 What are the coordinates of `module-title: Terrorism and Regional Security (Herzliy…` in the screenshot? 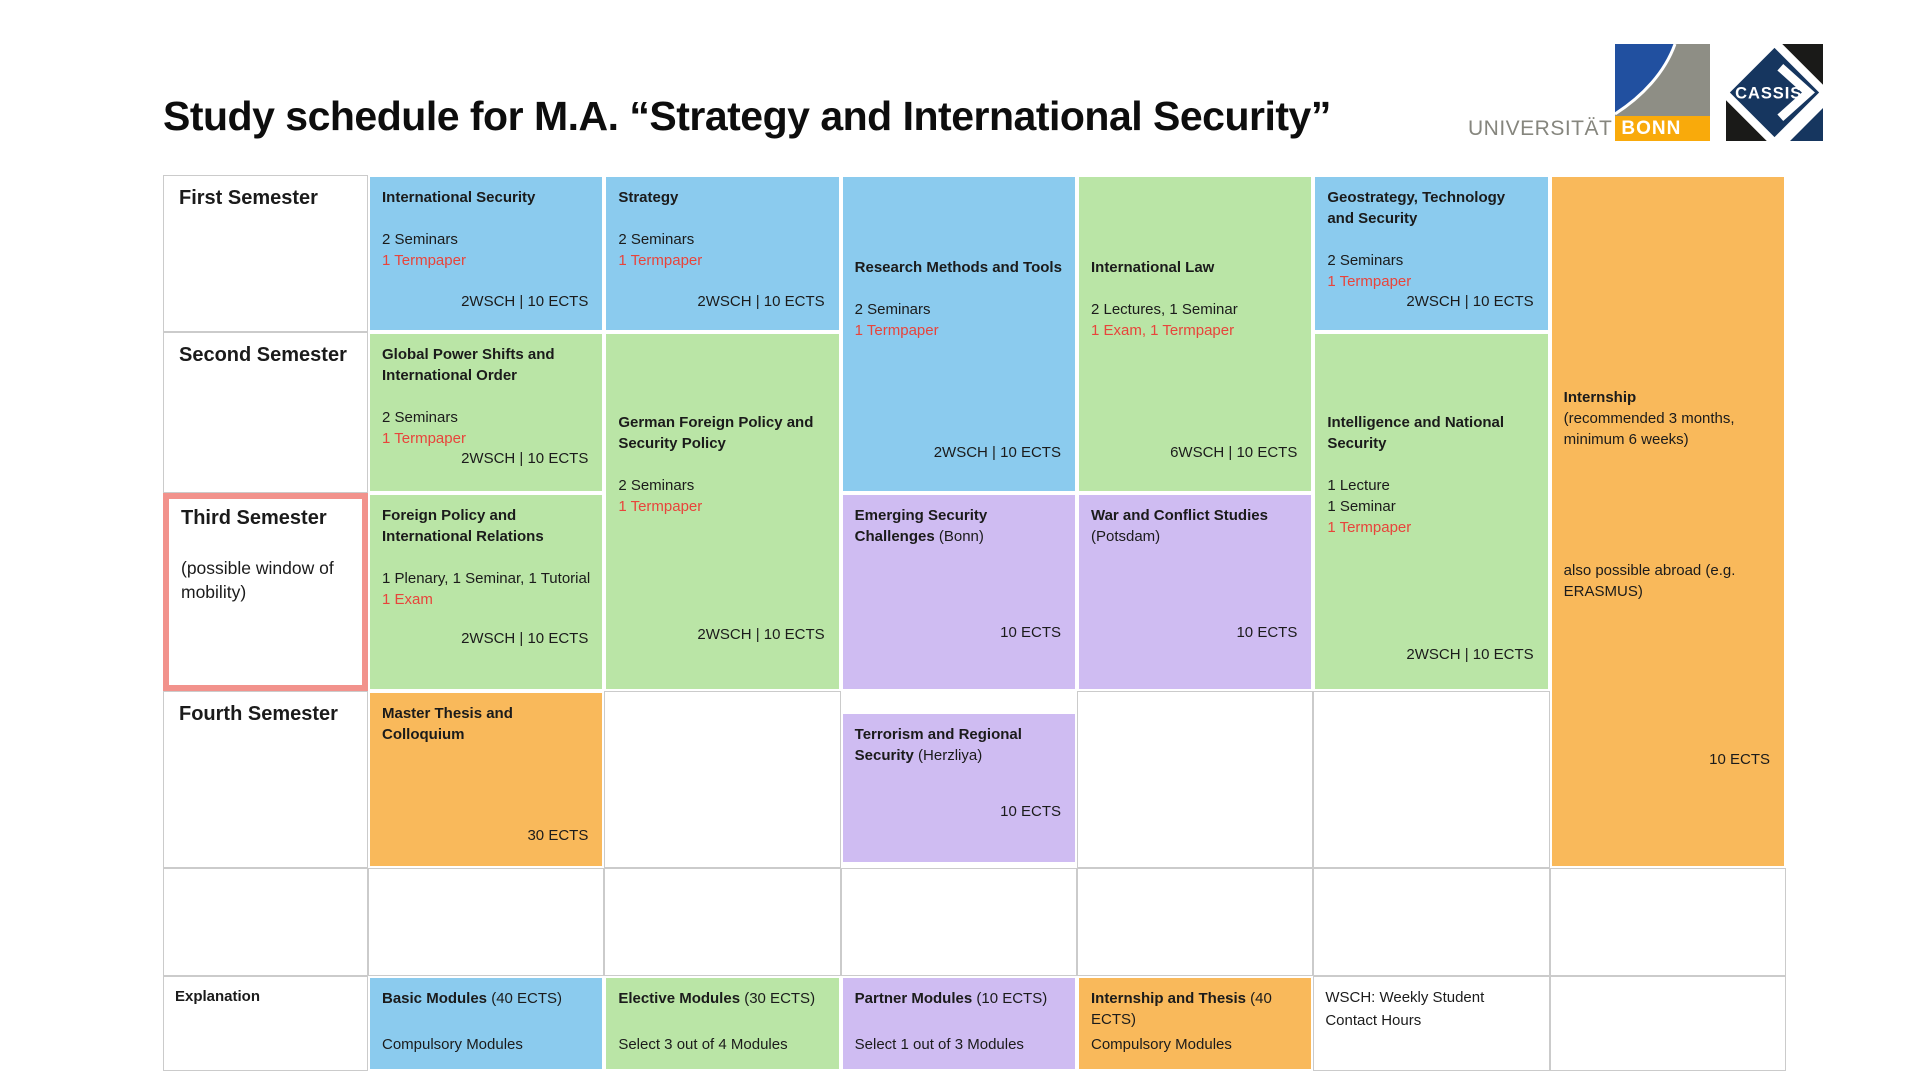 It's located at (959, 745).